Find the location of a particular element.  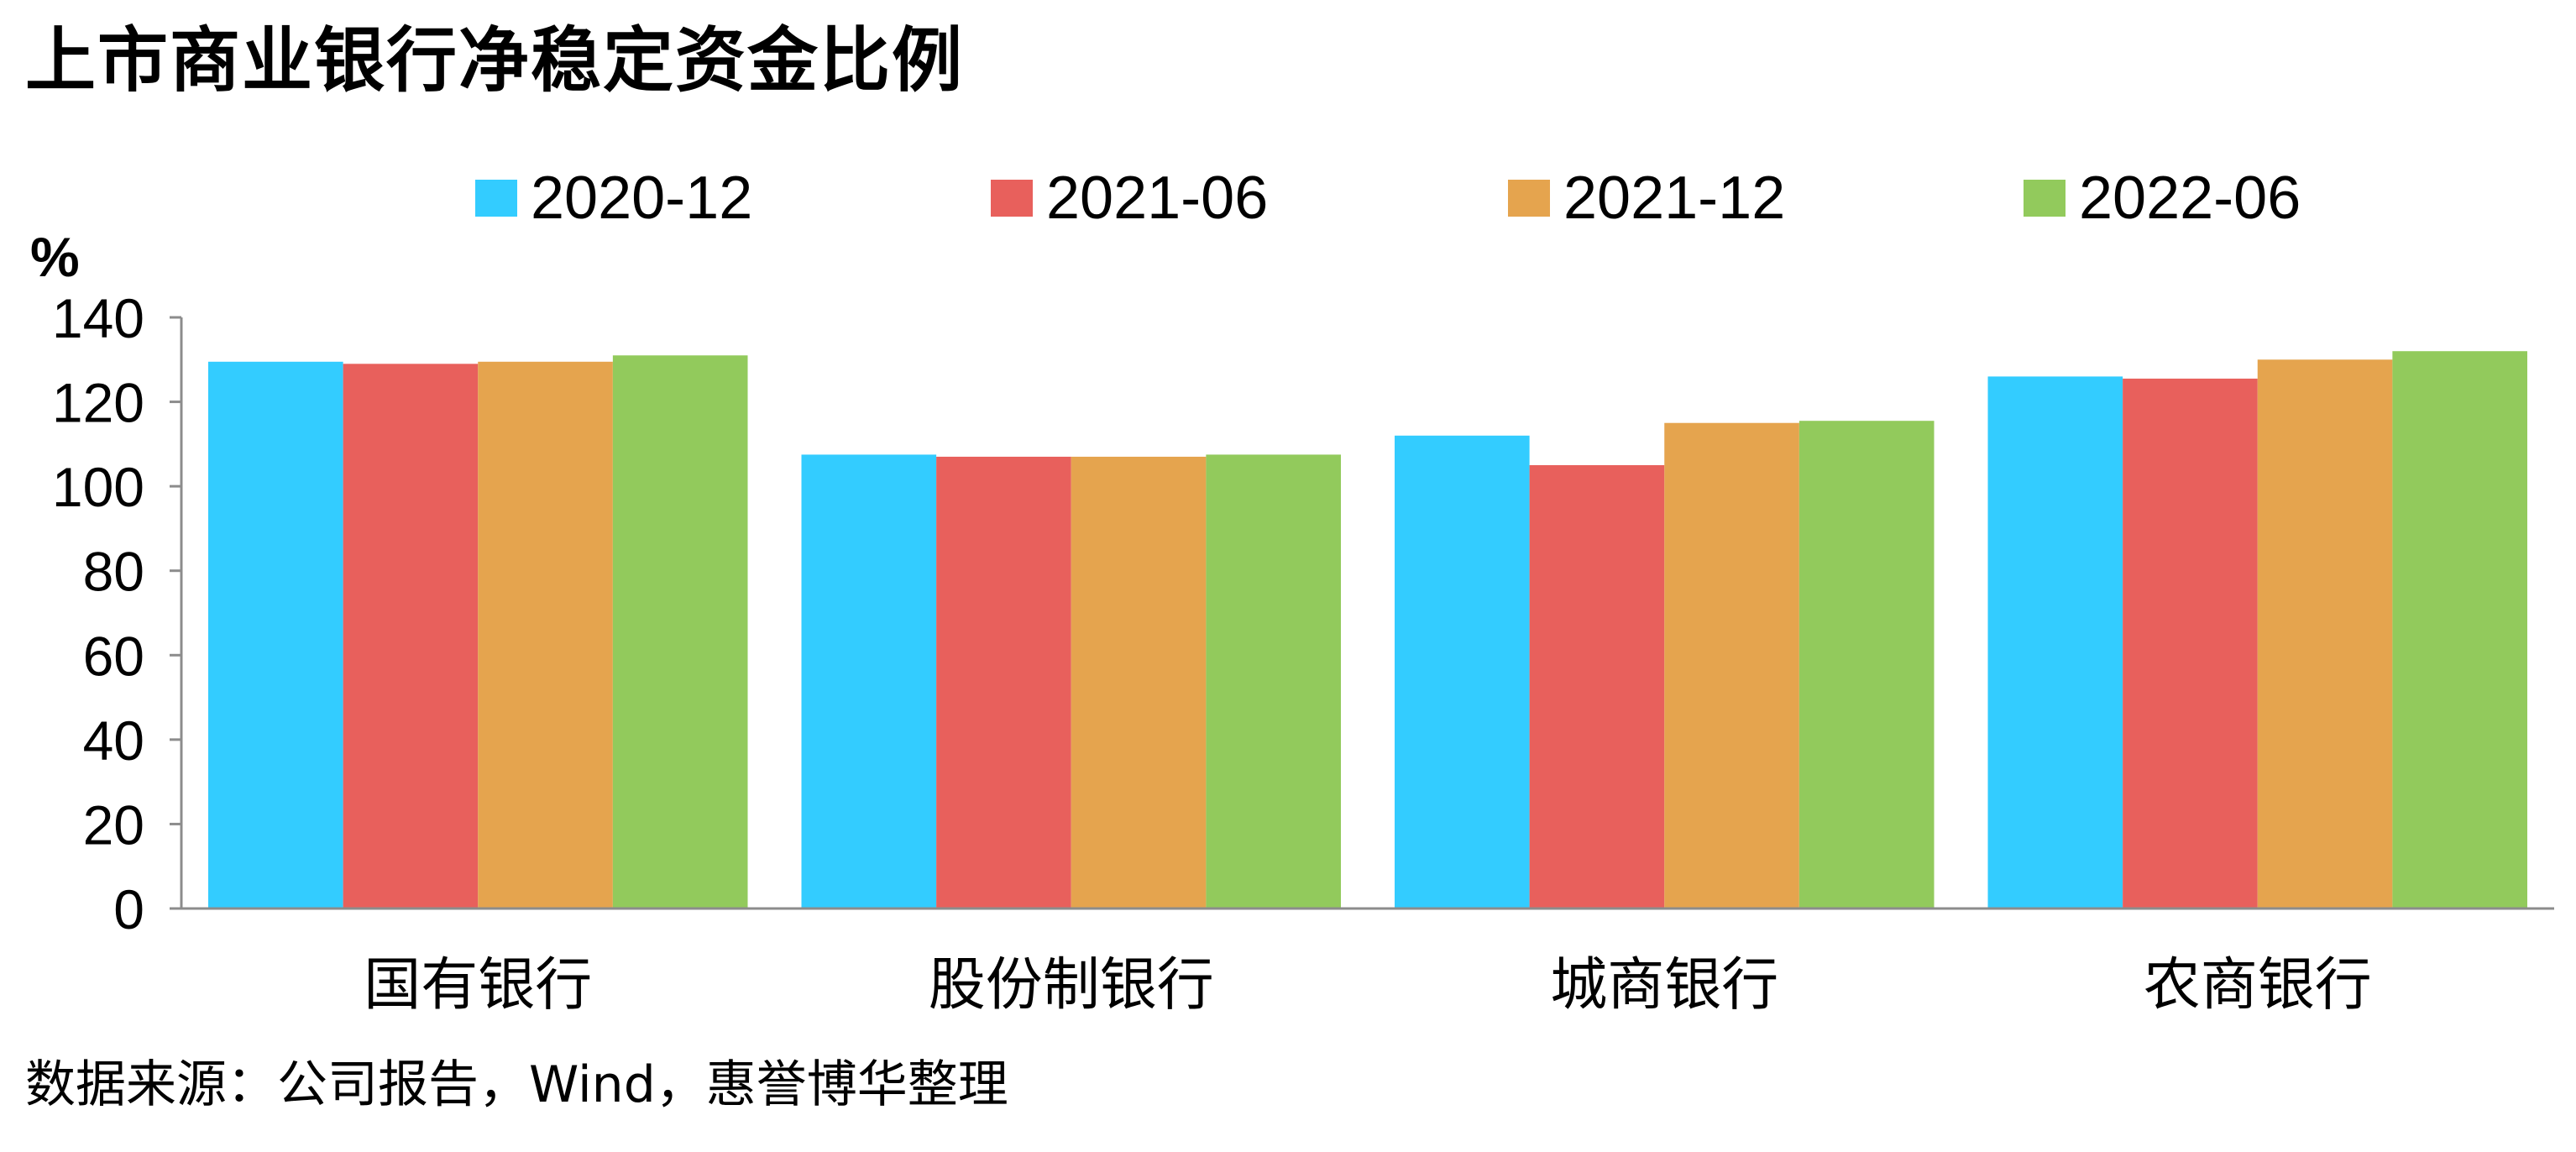

legend-item: 2020-12 is located at coordinates (613, 199).